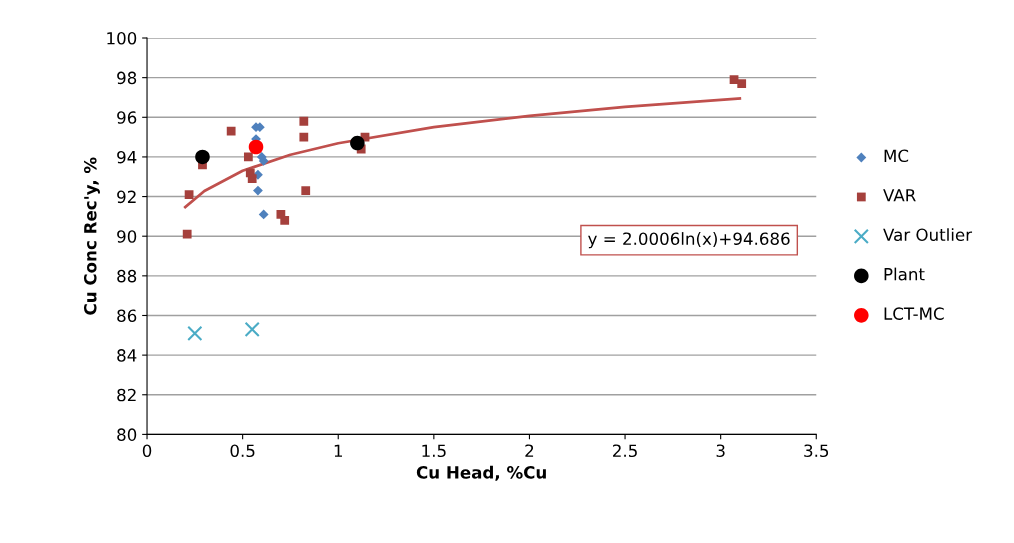 This screenshot has height=543, width=1014. What do you see at coordinates (127, 434) in the screenshot?
I see `y-tick-label: 80` at bounding box center [127, 434].